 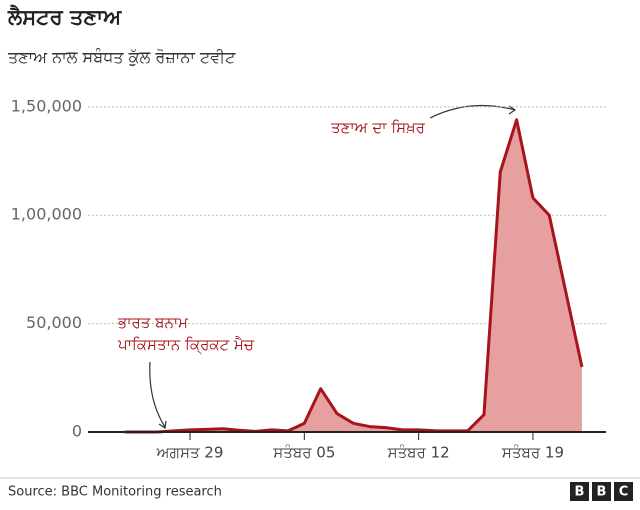 I want to click on logo-letter: C, so click(x=624, y=492).